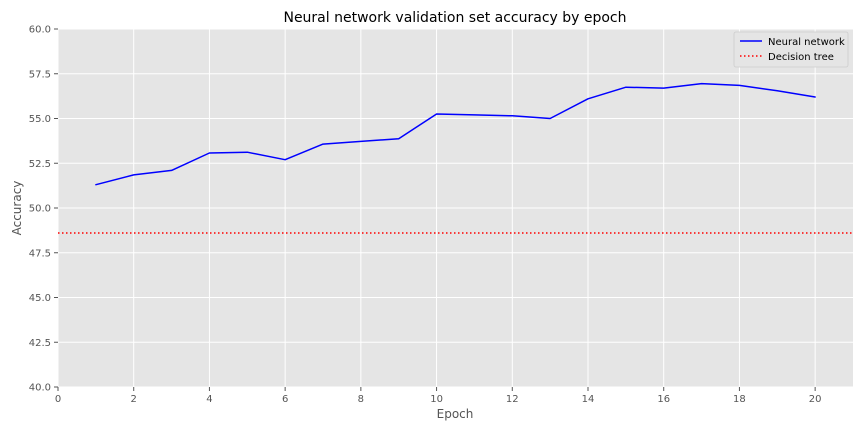 This screenshot has height=432, width=864. What do you see at coordinates (455, 414) in the screenshot?
I see `x-axis-label: Epoch` at bounding box center [455, 414].